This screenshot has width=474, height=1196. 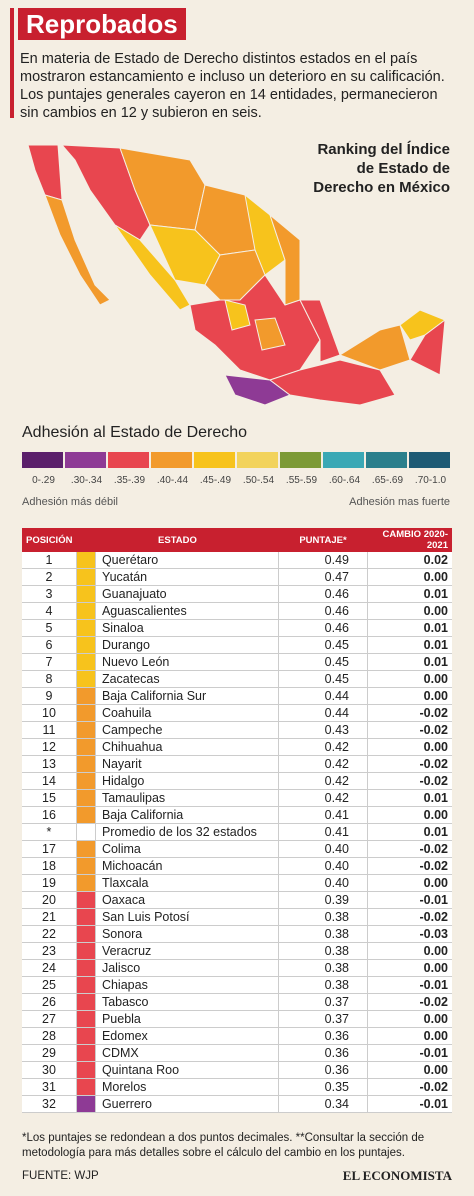 I want to click on position: 23, so click(x=49, y=951).